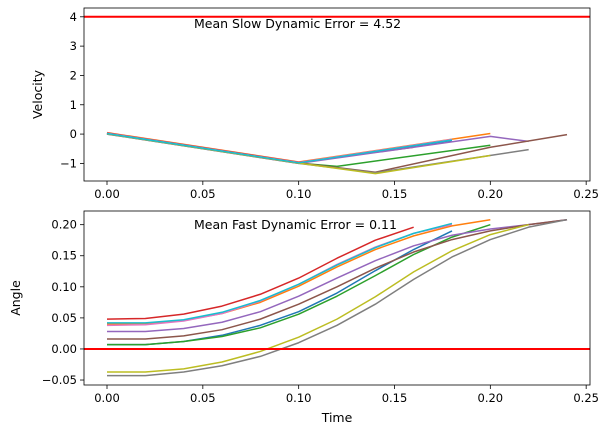 The image size is (599, 436). What do you see at coordinates (68, 163) in the screenshot?
I see `velocity-ytick-label: −1` at bounding box center [68, 163].